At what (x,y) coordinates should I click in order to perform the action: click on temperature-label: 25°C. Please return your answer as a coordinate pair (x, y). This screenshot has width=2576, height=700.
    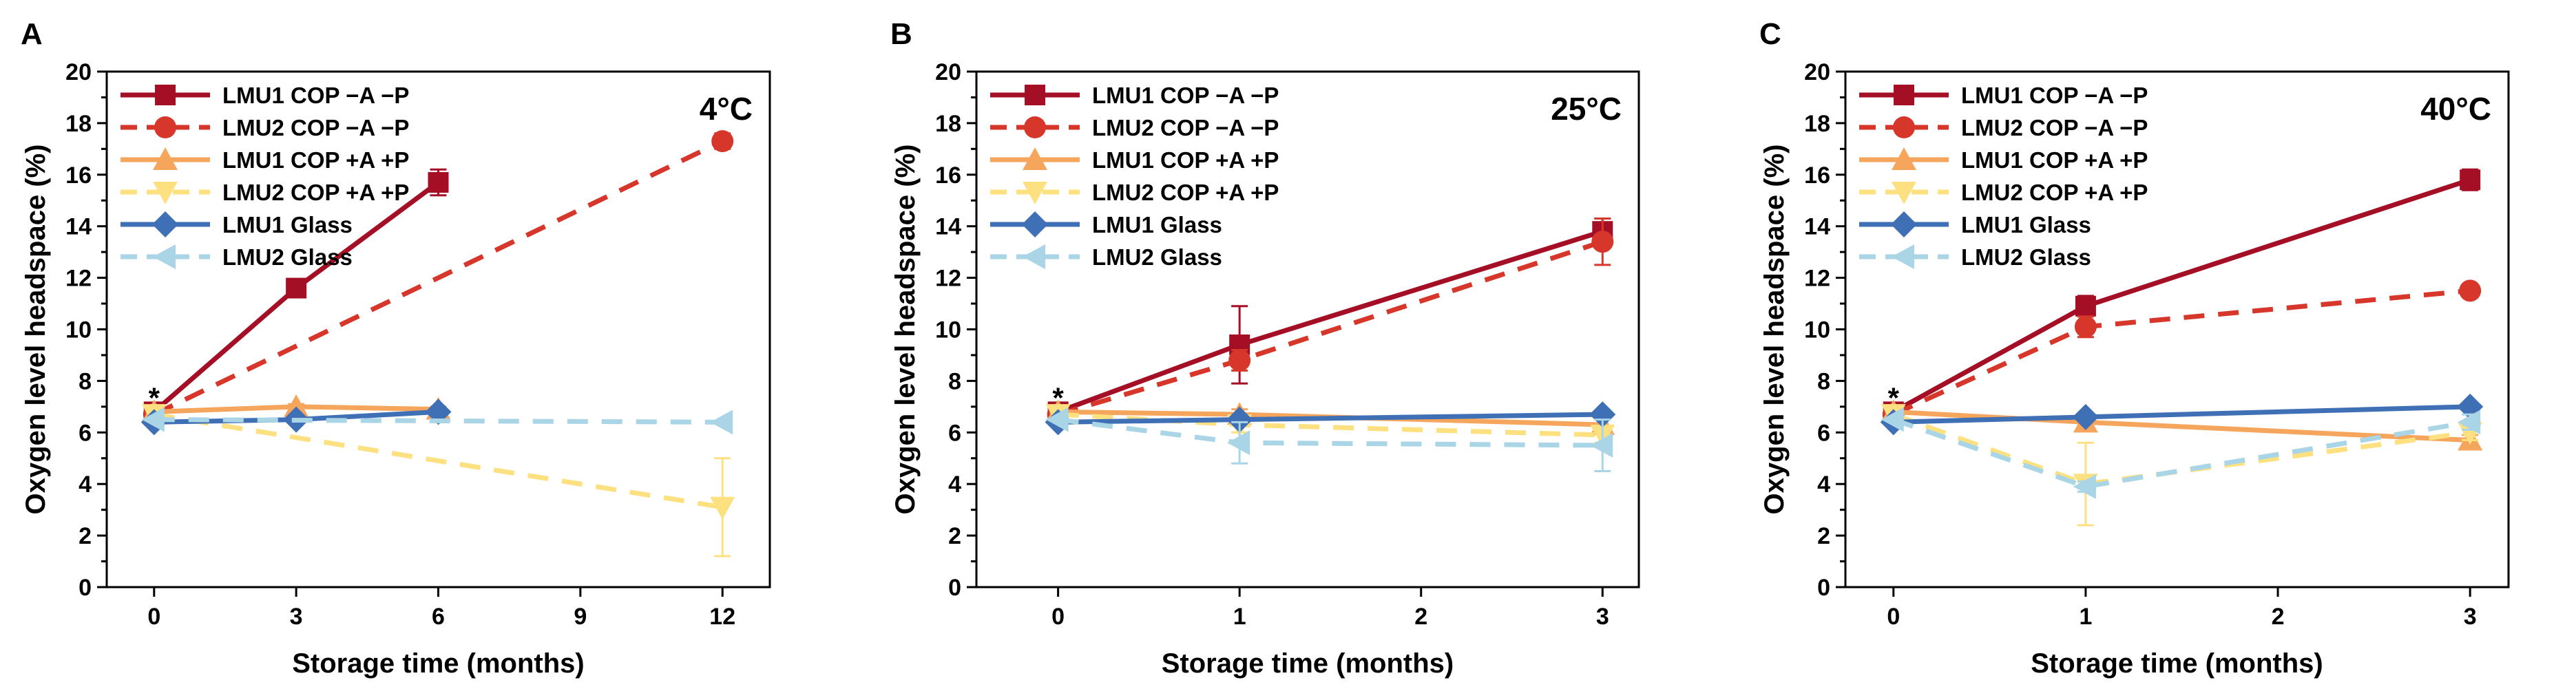
    Looking at the image, I should click on (1586, 109).